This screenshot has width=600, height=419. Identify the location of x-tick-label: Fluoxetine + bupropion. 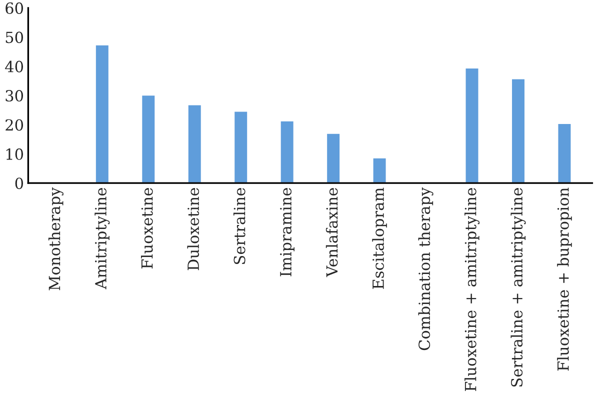
(564, 279).